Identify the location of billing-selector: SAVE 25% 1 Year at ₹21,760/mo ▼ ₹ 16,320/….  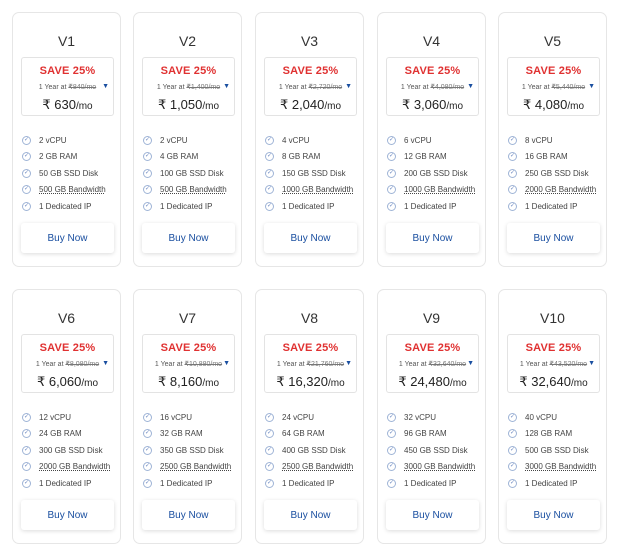
(310, 363).